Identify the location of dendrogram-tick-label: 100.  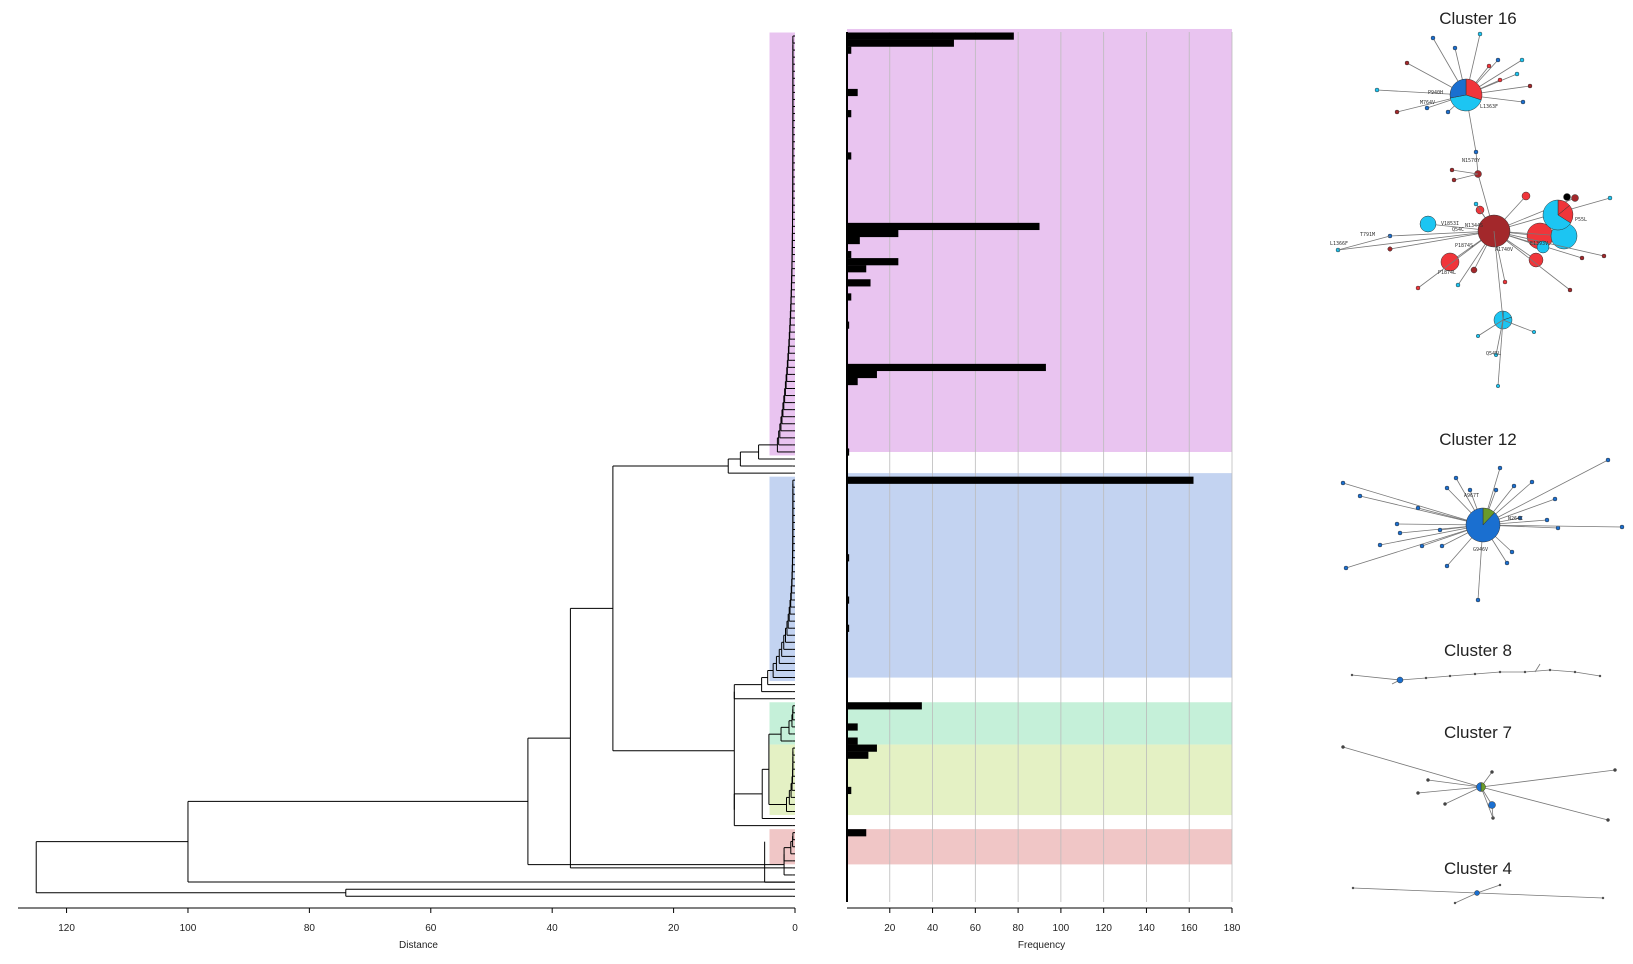
(188, 928).